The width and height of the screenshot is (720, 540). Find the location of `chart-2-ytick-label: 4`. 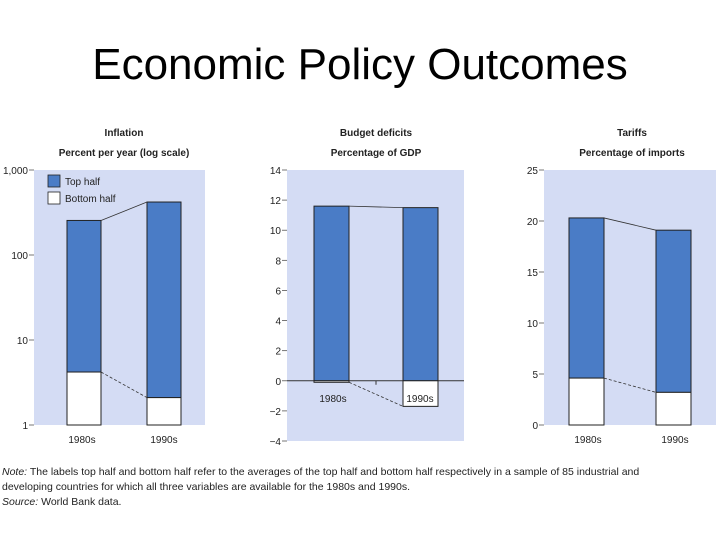

chart-2-ytick-label: 4 is located at coordinates (278, 322).